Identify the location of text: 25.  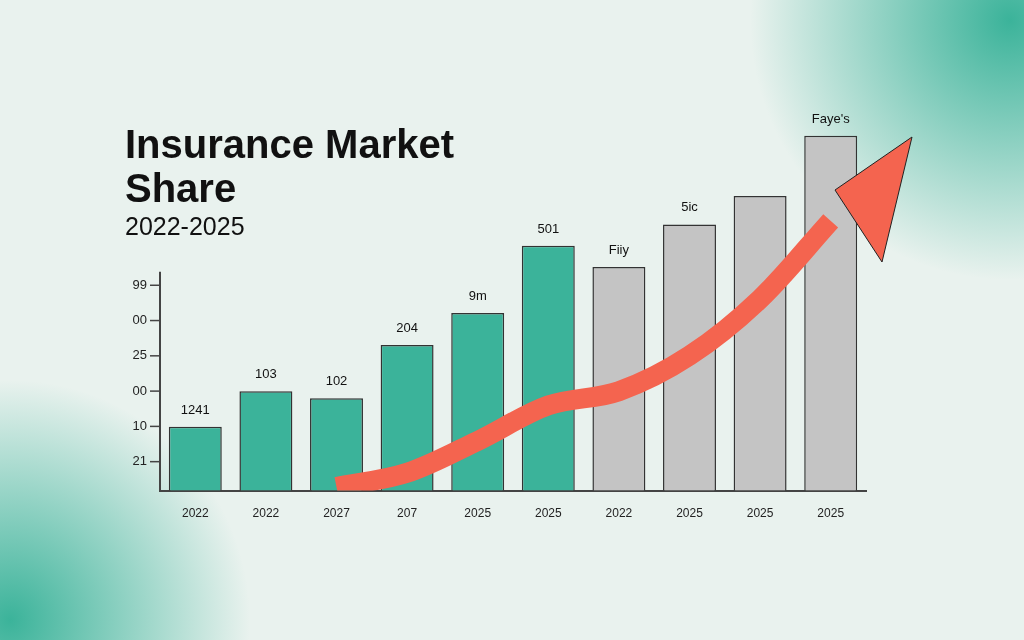
(139, 355).